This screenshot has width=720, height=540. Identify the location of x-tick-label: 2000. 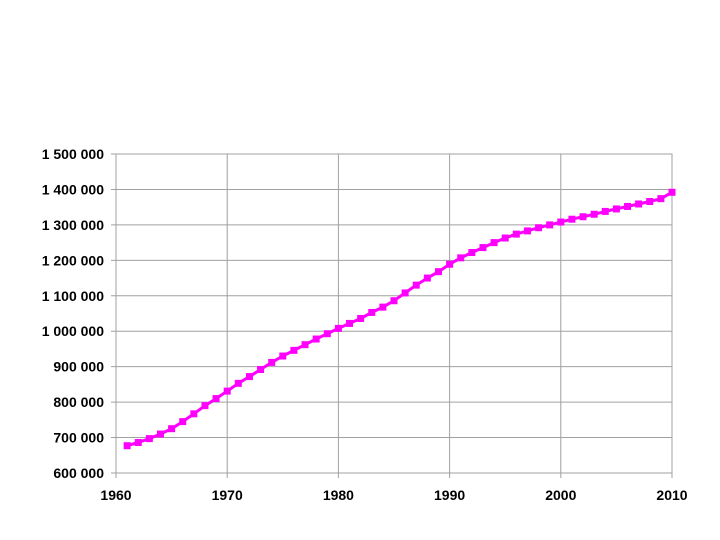
(560, 495).